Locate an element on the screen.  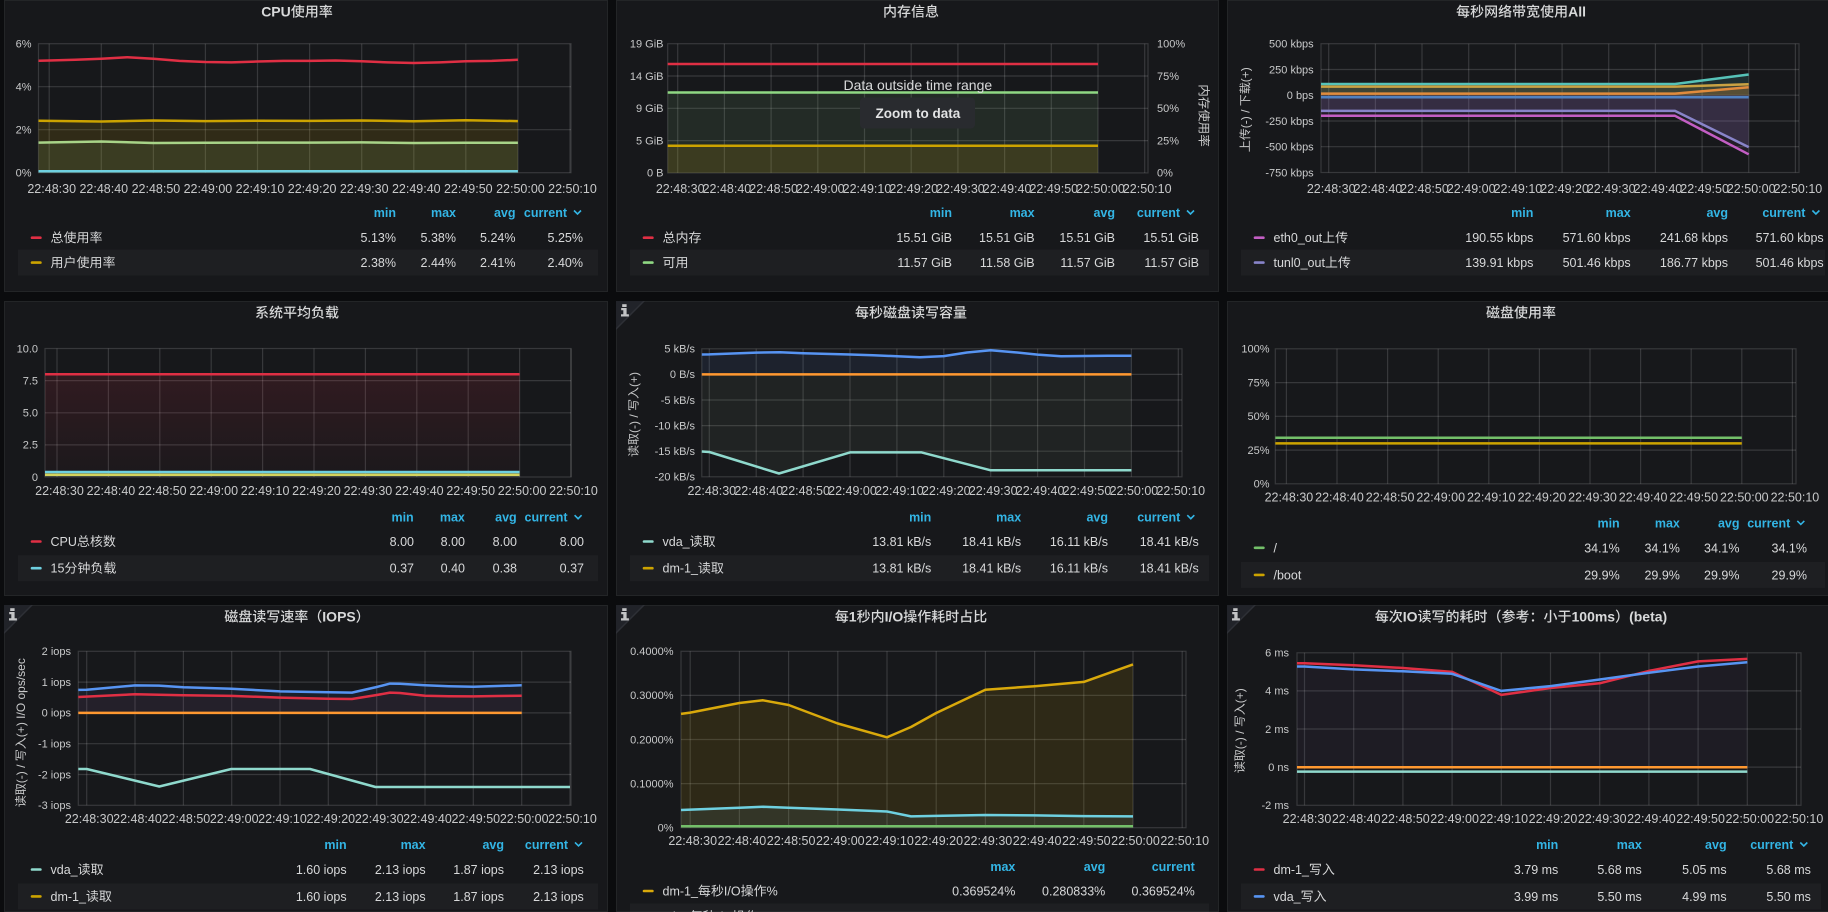
svg-text: 5.50 ms is located at coordinates (1788, 897).